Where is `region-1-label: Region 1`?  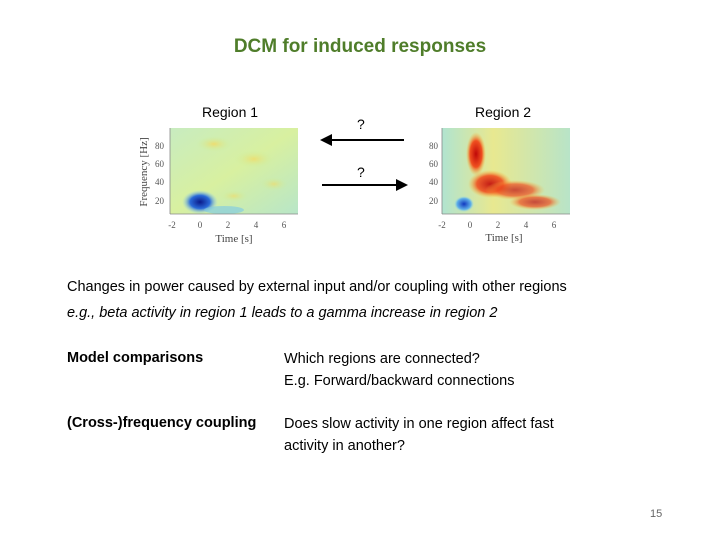 region-1-label: Region 1 is located at coordinates (230, 112).